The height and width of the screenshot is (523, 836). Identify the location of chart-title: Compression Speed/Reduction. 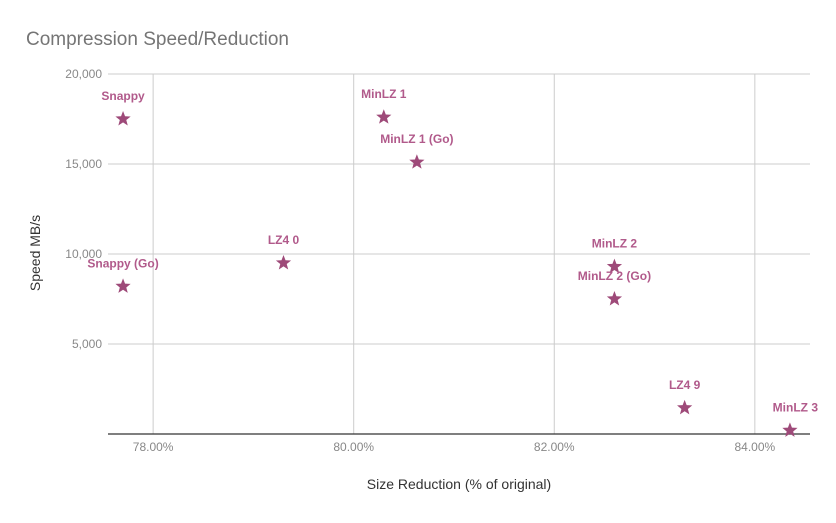
(157, 39).